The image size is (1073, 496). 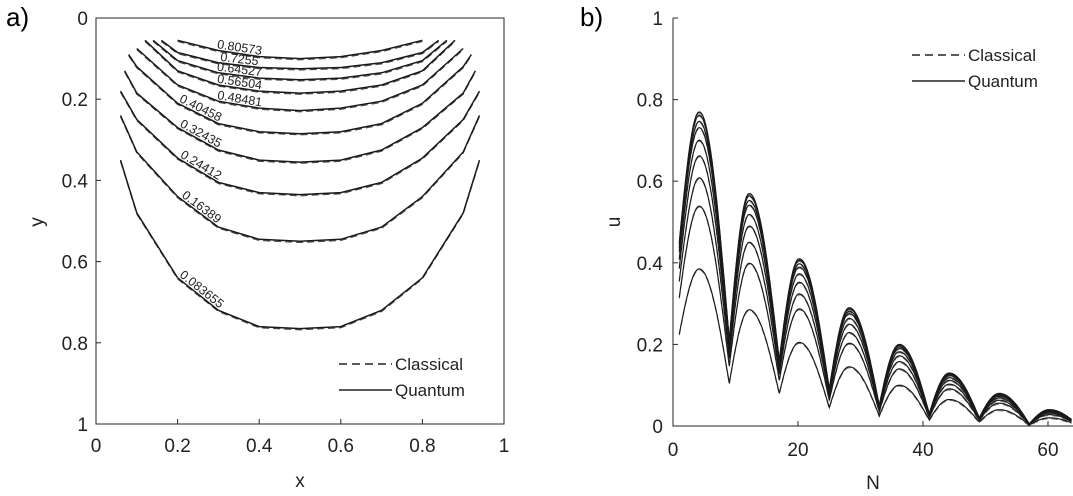 What do you see at coordinates (922, 450) in the screenshot?
I see `panel-b-xtick-label: 40` at bounding box center [922, 450].